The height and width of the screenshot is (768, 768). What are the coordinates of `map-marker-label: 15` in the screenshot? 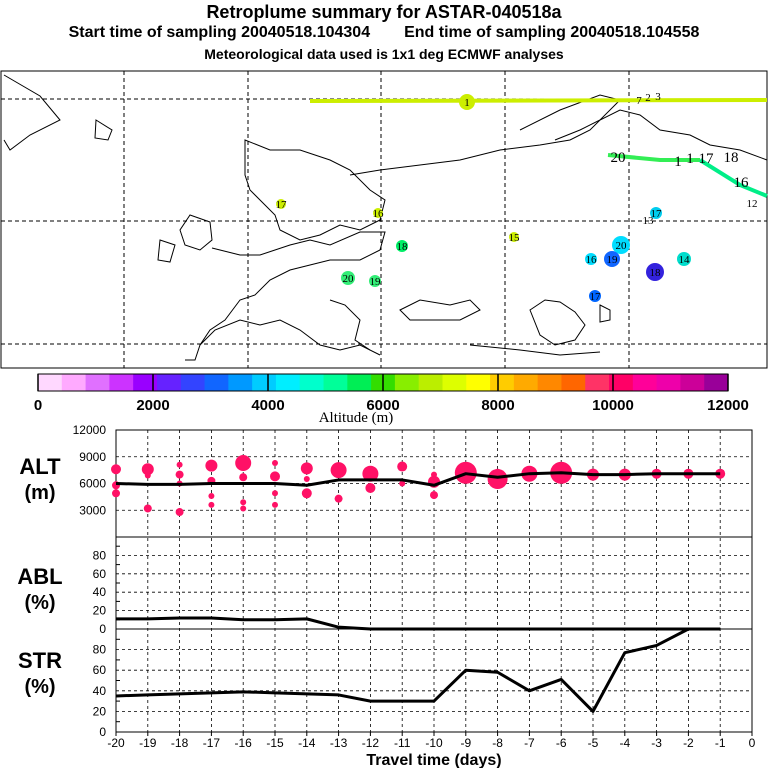 It's located at (515, 238).